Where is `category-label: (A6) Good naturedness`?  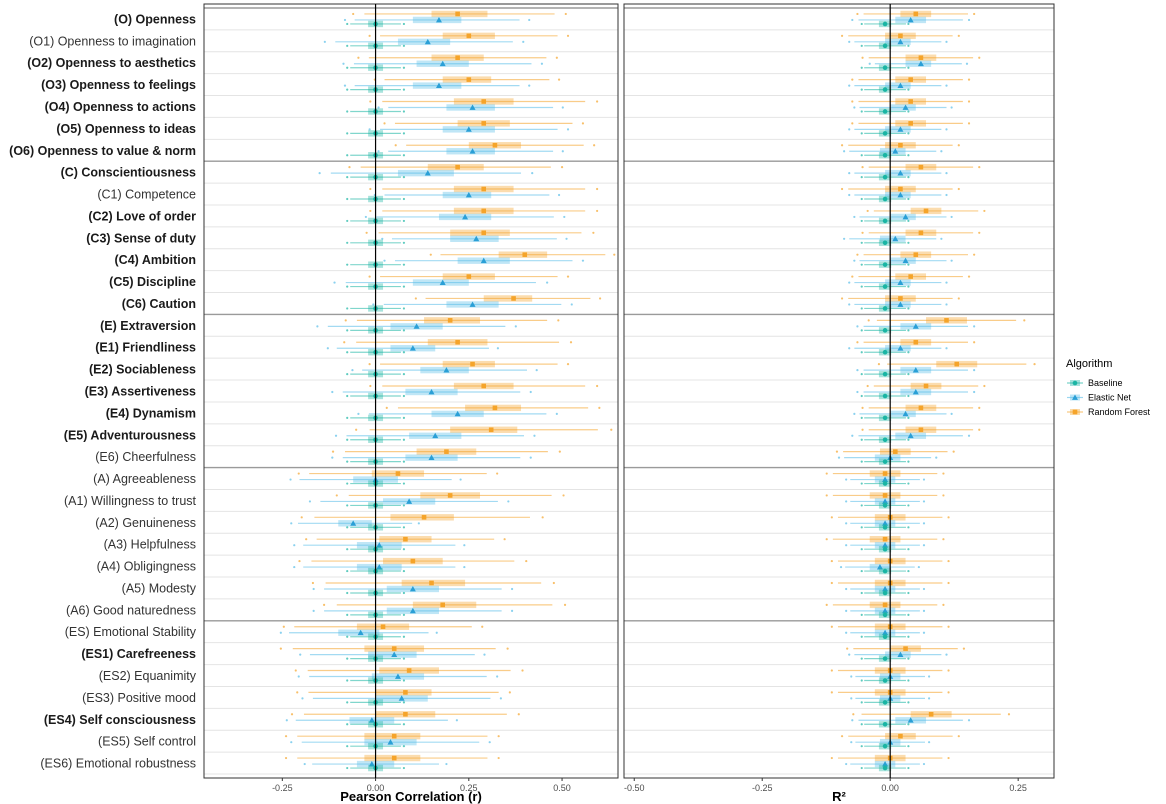 category-label: (A6) Good naturedness is located at coordinates (131, 610).